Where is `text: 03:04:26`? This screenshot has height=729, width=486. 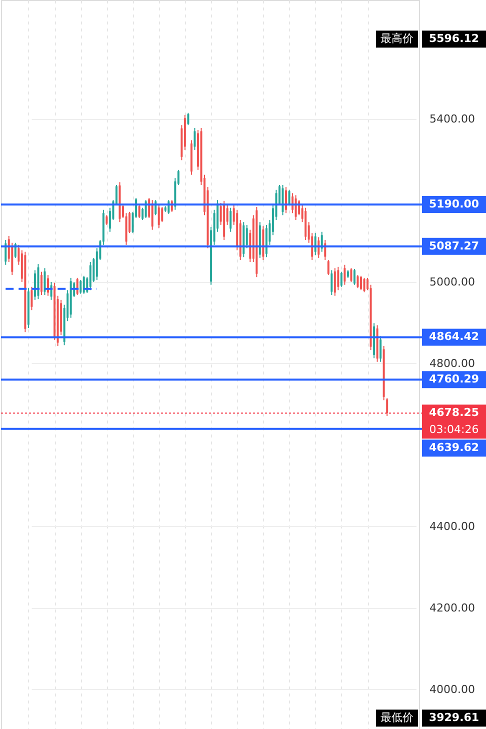 text: 03:04:26 is located at coordinates (454, 429).